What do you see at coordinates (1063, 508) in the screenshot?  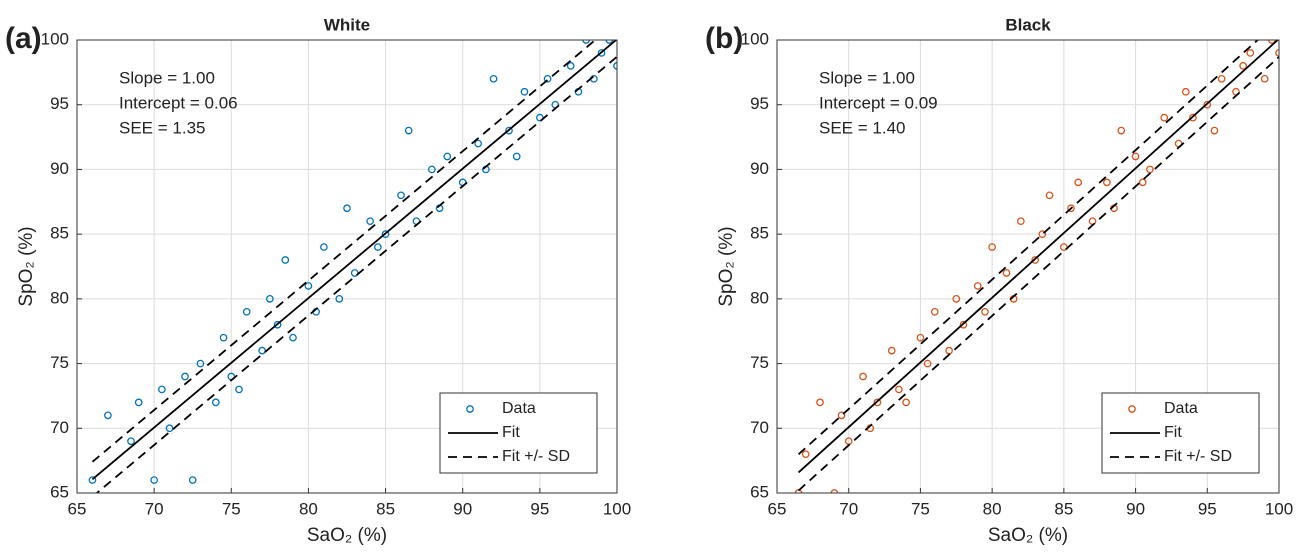 I see `x-tick-label: 85` at bounding box center [1063, 508].